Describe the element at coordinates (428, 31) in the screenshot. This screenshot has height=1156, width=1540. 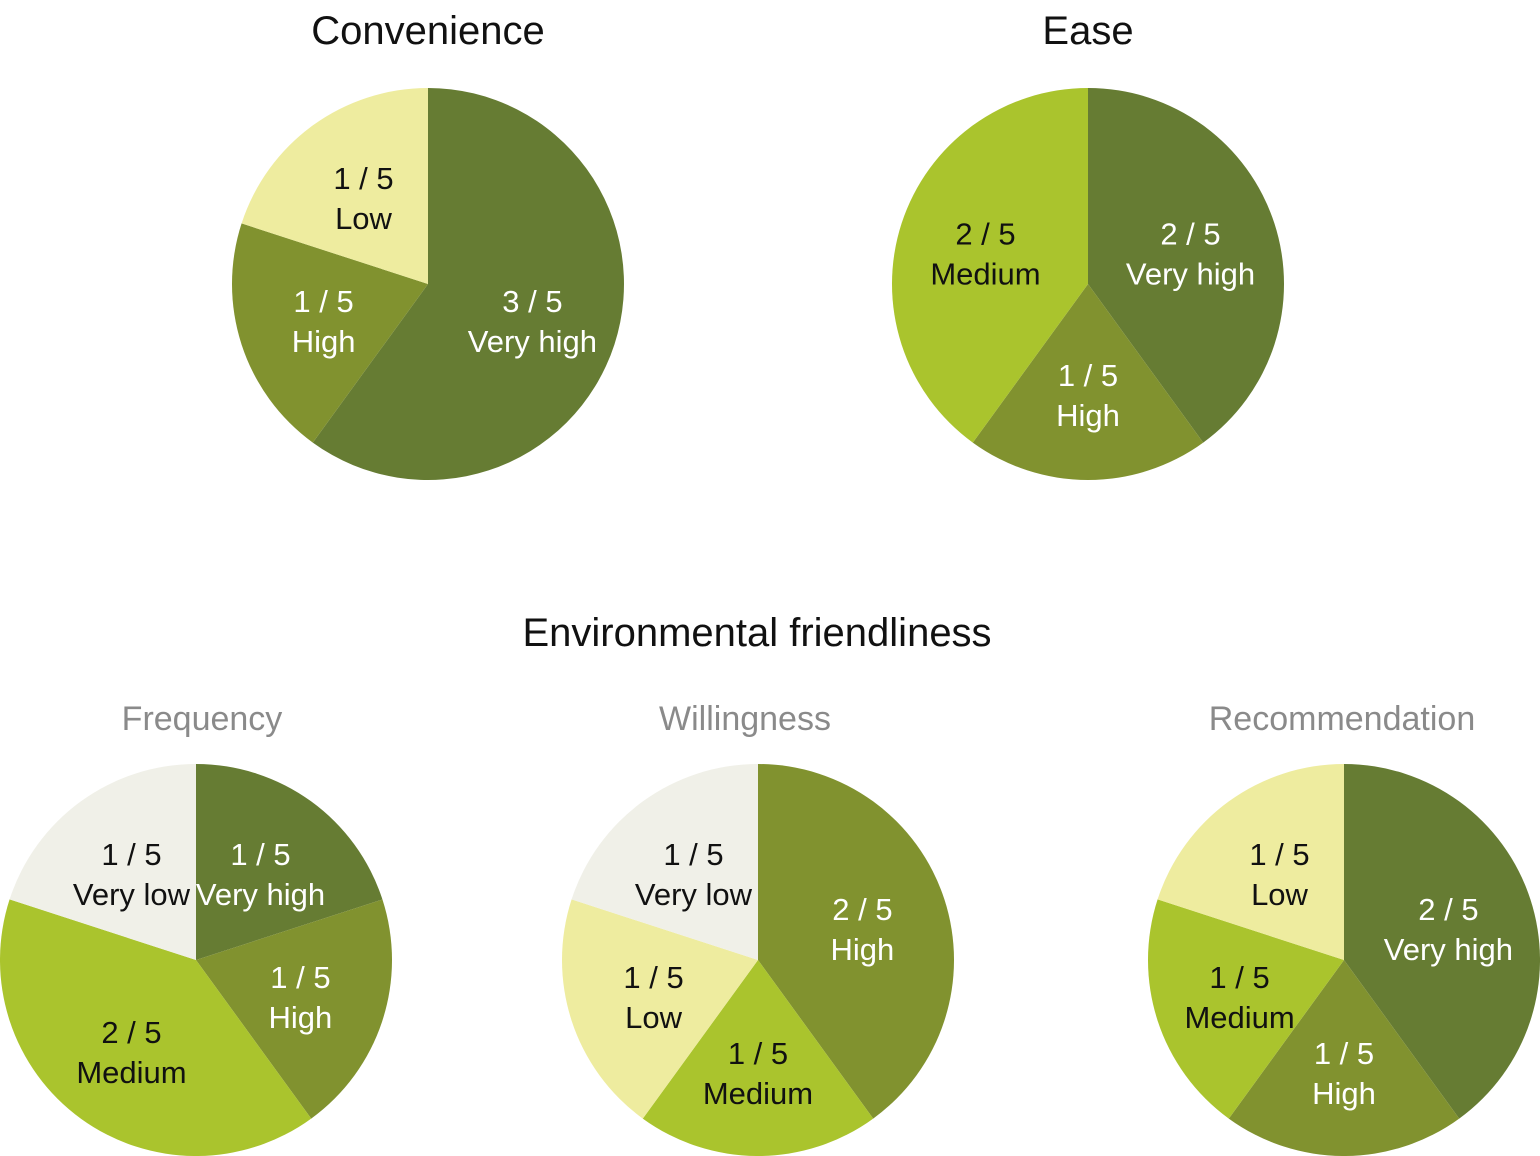
I see `chart-title: Convenience` at that location.